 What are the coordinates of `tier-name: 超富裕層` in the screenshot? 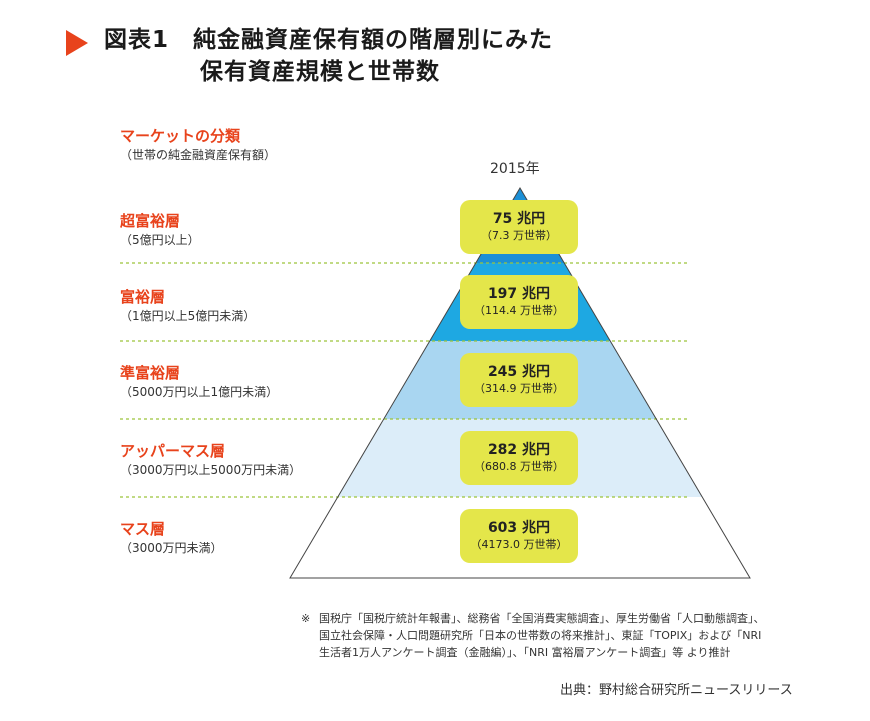 It's located at (150, 221).